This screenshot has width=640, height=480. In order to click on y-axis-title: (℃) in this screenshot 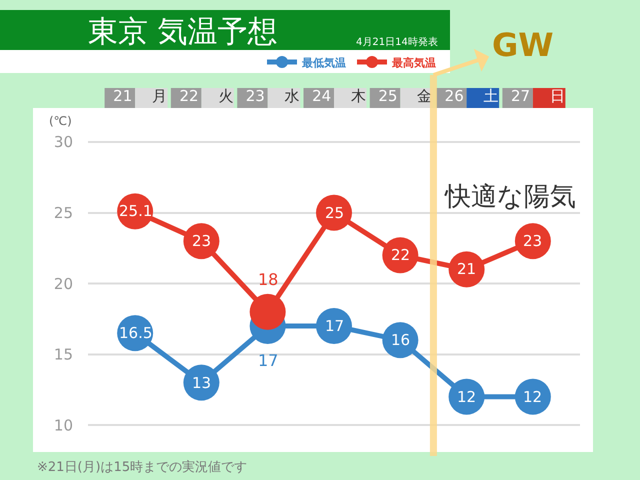, I will do `click(60, 121)`.